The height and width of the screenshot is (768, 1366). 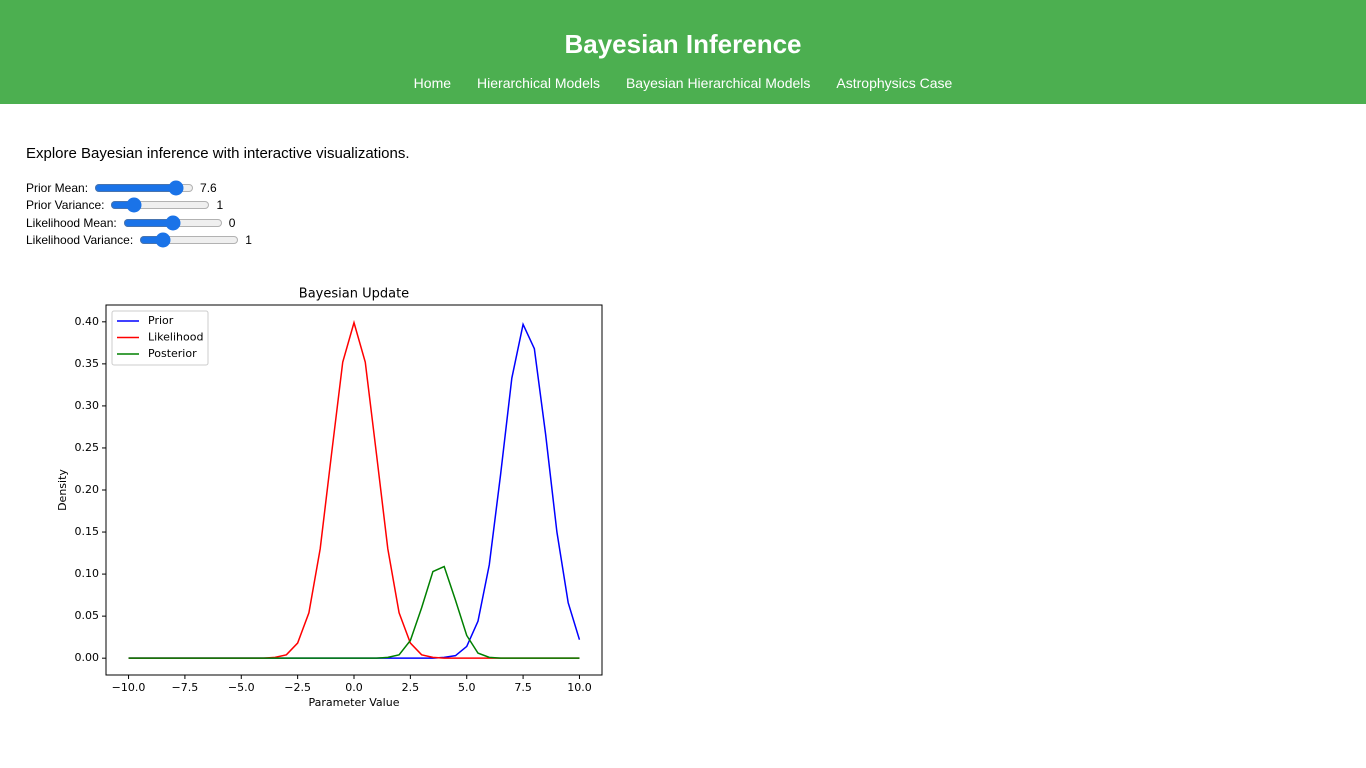 I want to click on x-tick-label: 10.0, so click(x=579, y=687).